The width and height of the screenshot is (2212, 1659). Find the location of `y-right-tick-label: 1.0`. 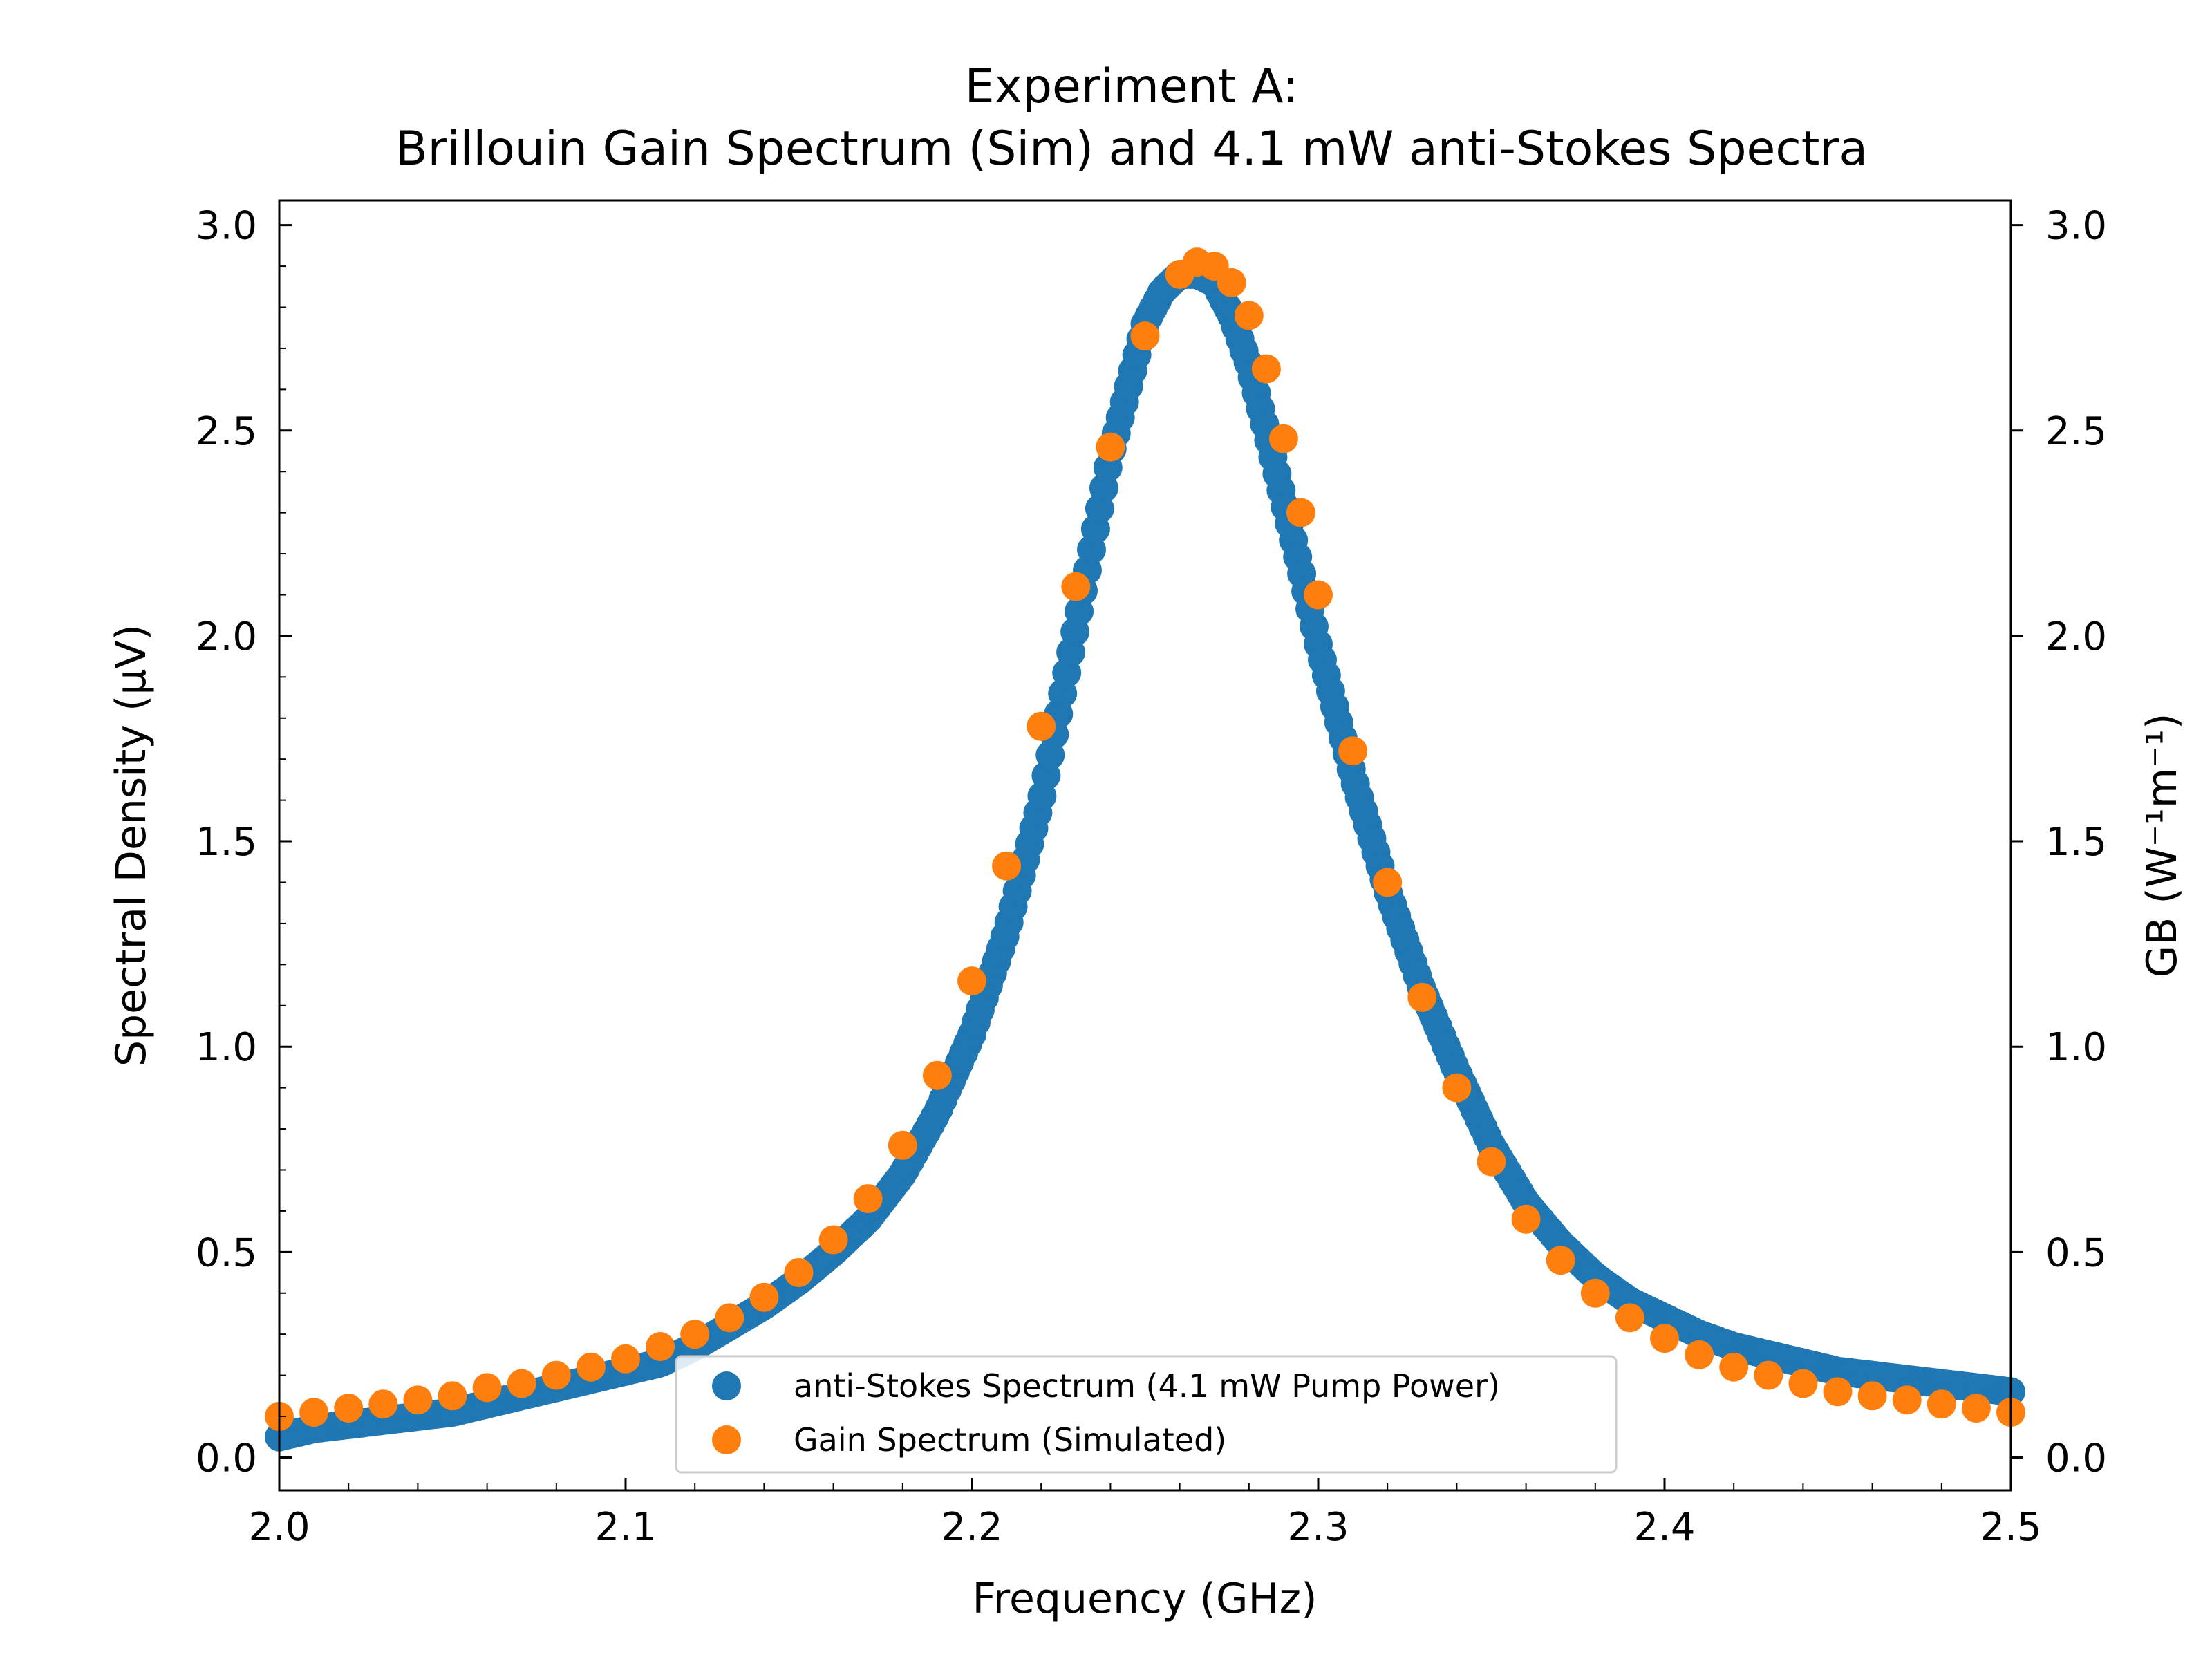

y-right-tick-label: 1.0 is located at coordinates (2076, 1047).